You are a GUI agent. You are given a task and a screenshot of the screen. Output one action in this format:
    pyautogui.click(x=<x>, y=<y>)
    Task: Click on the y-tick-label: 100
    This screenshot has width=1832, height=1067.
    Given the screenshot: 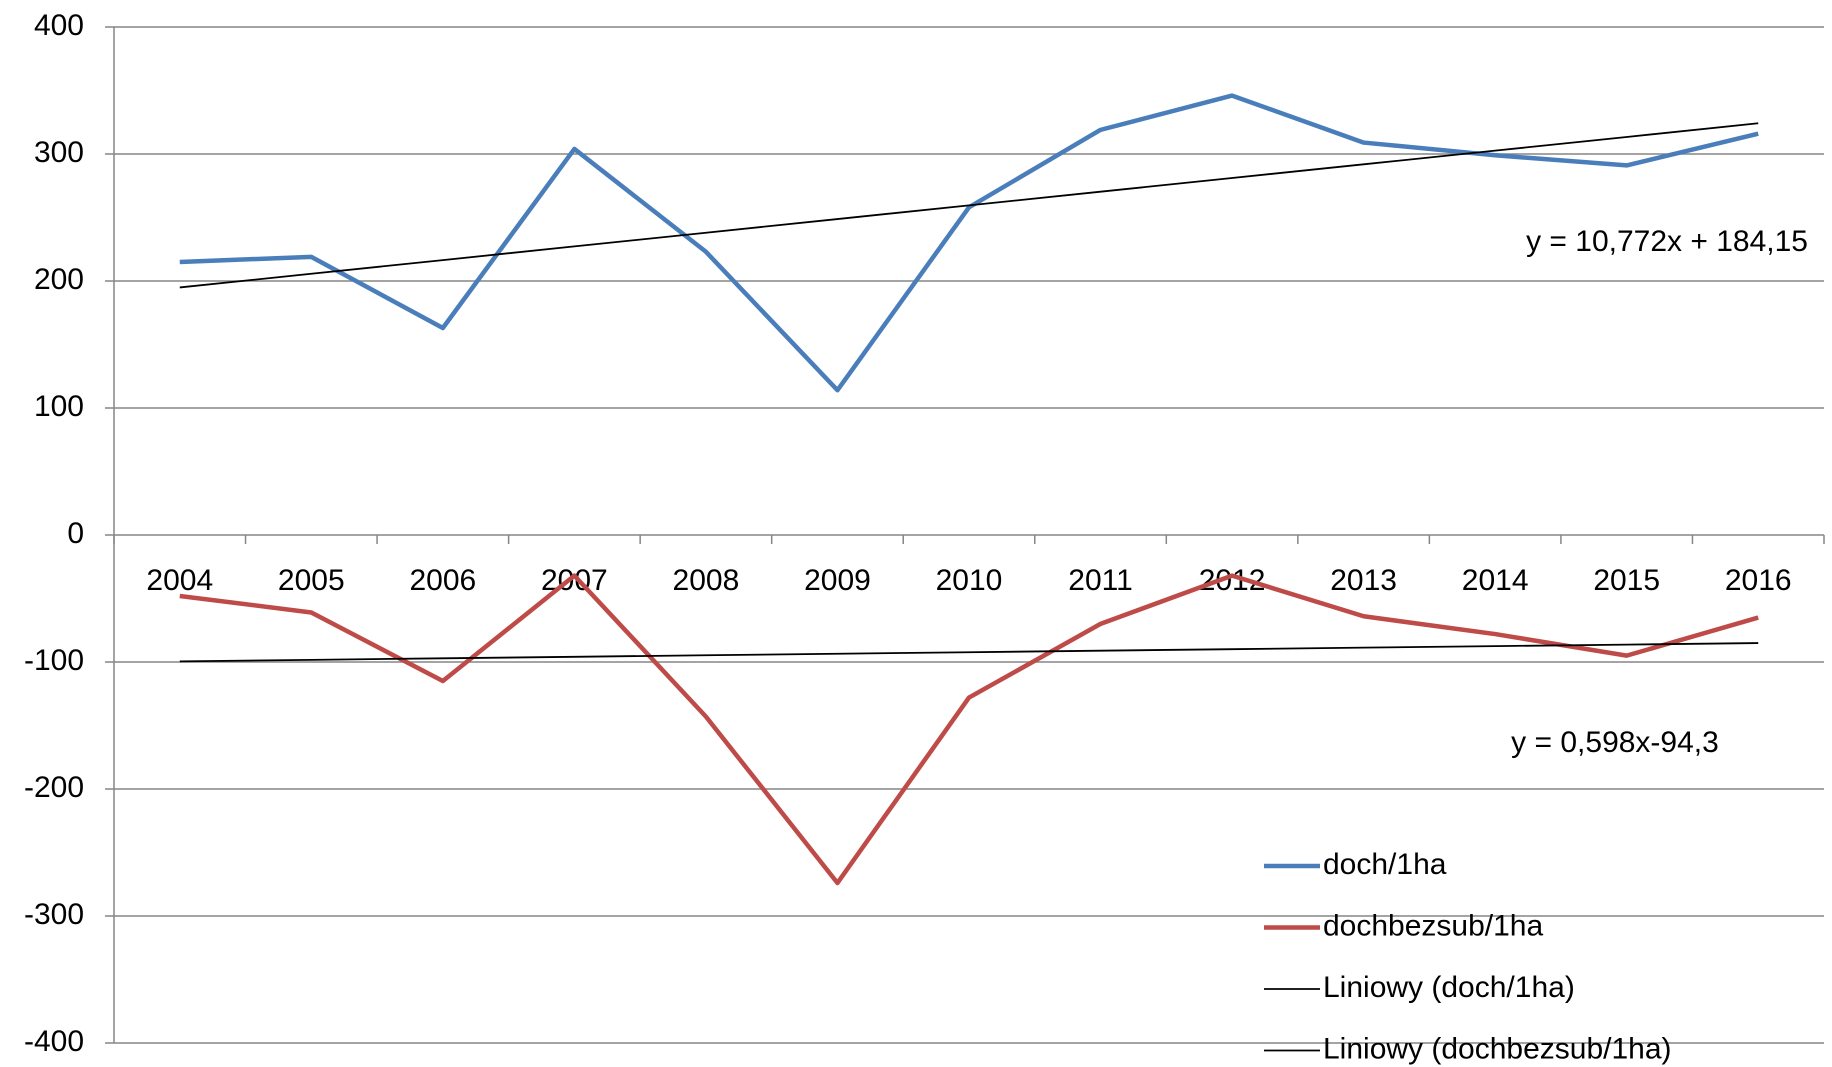 What is the action you would take?
    pyautogui.click(x=59, y=406)
    